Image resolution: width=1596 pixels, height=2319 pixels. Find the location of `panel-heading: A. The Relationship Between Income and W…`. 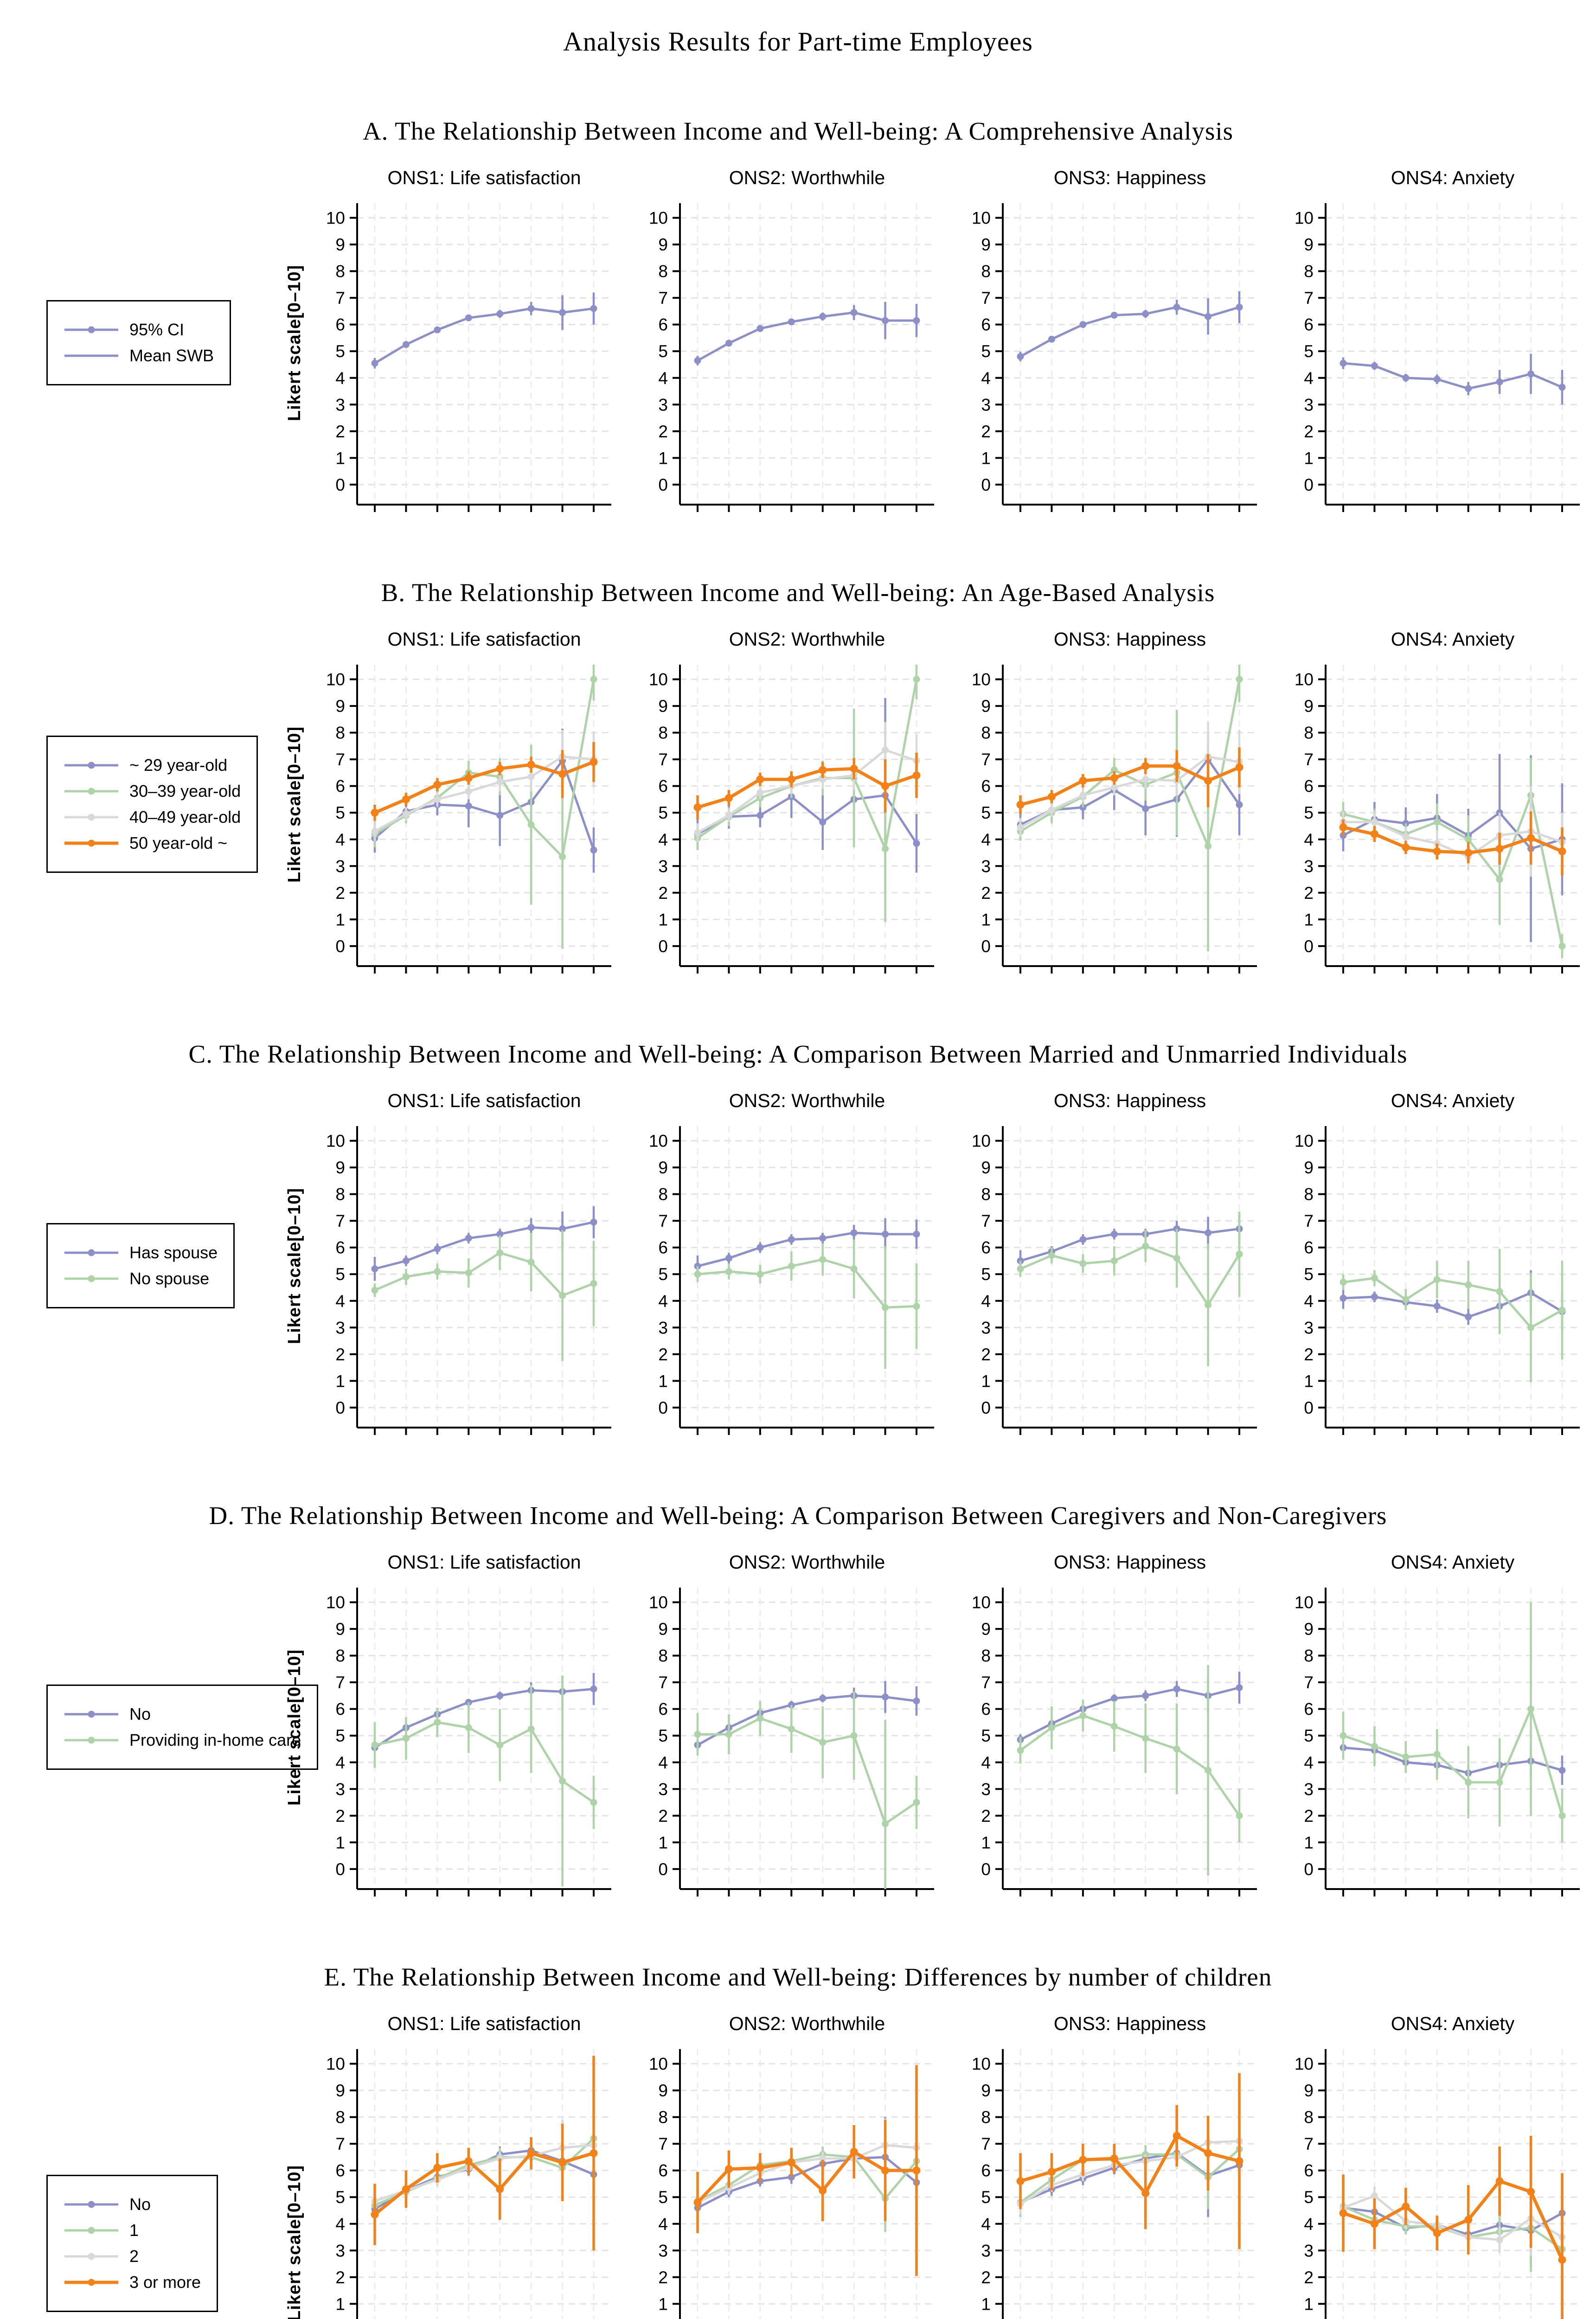

panel-heading: A. The Relationship Between Income and W… is located at coordinates (798, 131).